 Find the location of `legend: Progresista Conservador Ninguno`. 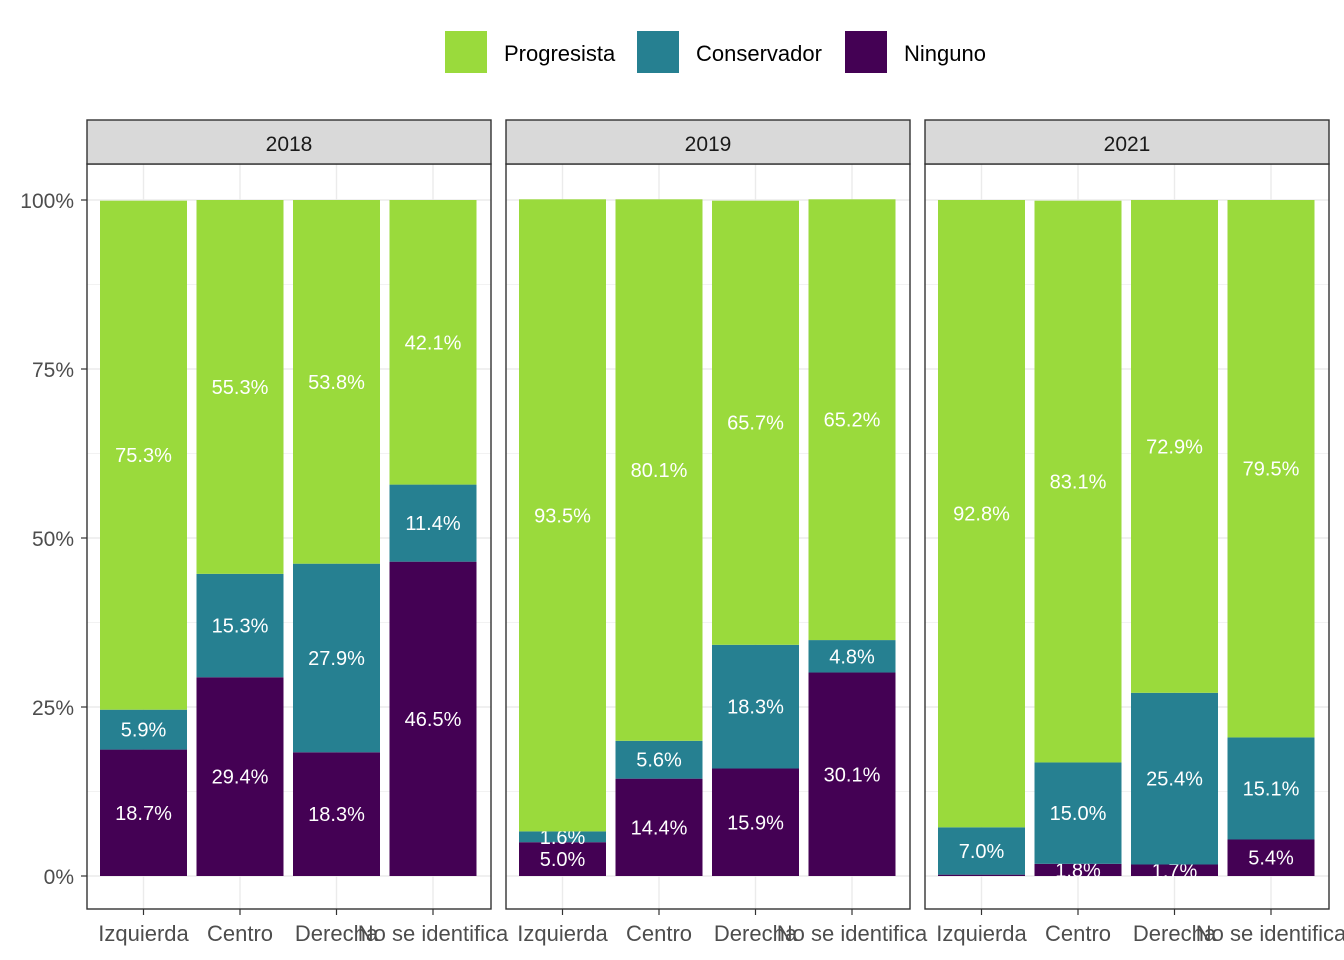

legend: Progresista Conservador Ninguno is located at coordinates (672, 52).